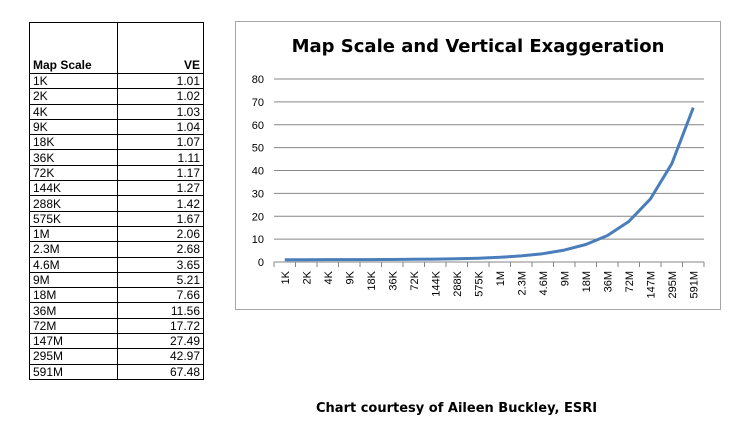  I want to click on x-tick-label: 18K, so click(372, 280).